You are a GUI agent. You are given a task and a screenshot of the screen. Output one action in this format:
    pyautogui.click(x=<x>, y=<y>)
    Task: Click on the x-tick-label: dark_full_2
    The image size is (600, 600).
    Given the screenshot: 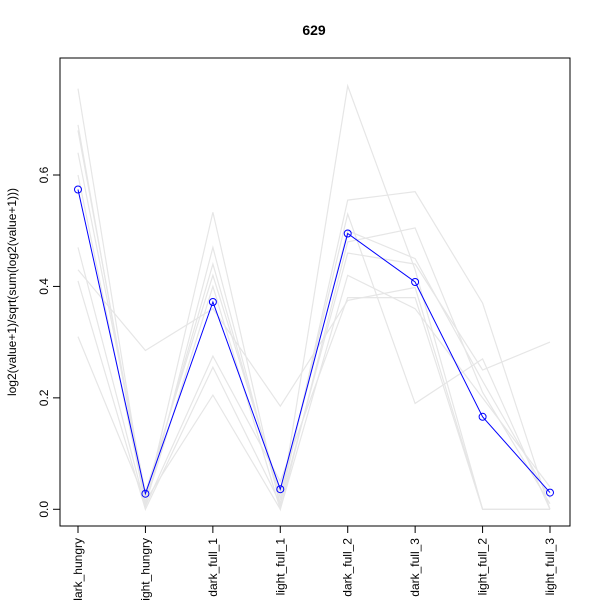 What is the action you would take?
    pyautogui.click(x=348, y=567)
    